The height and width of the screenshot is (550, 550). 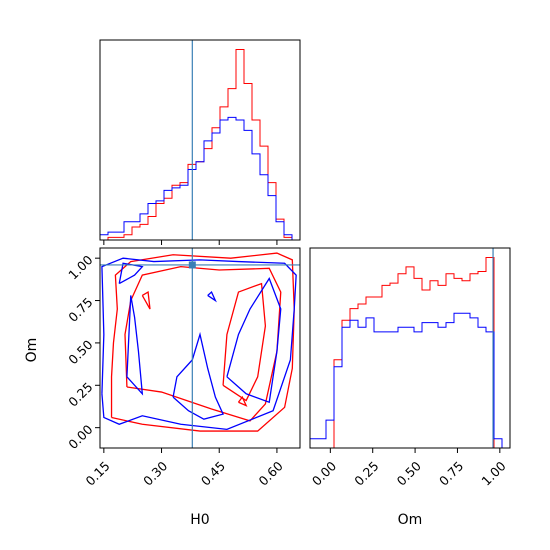 I want to click on h0-tick-label: 0.15, so click(x=97, y=473).